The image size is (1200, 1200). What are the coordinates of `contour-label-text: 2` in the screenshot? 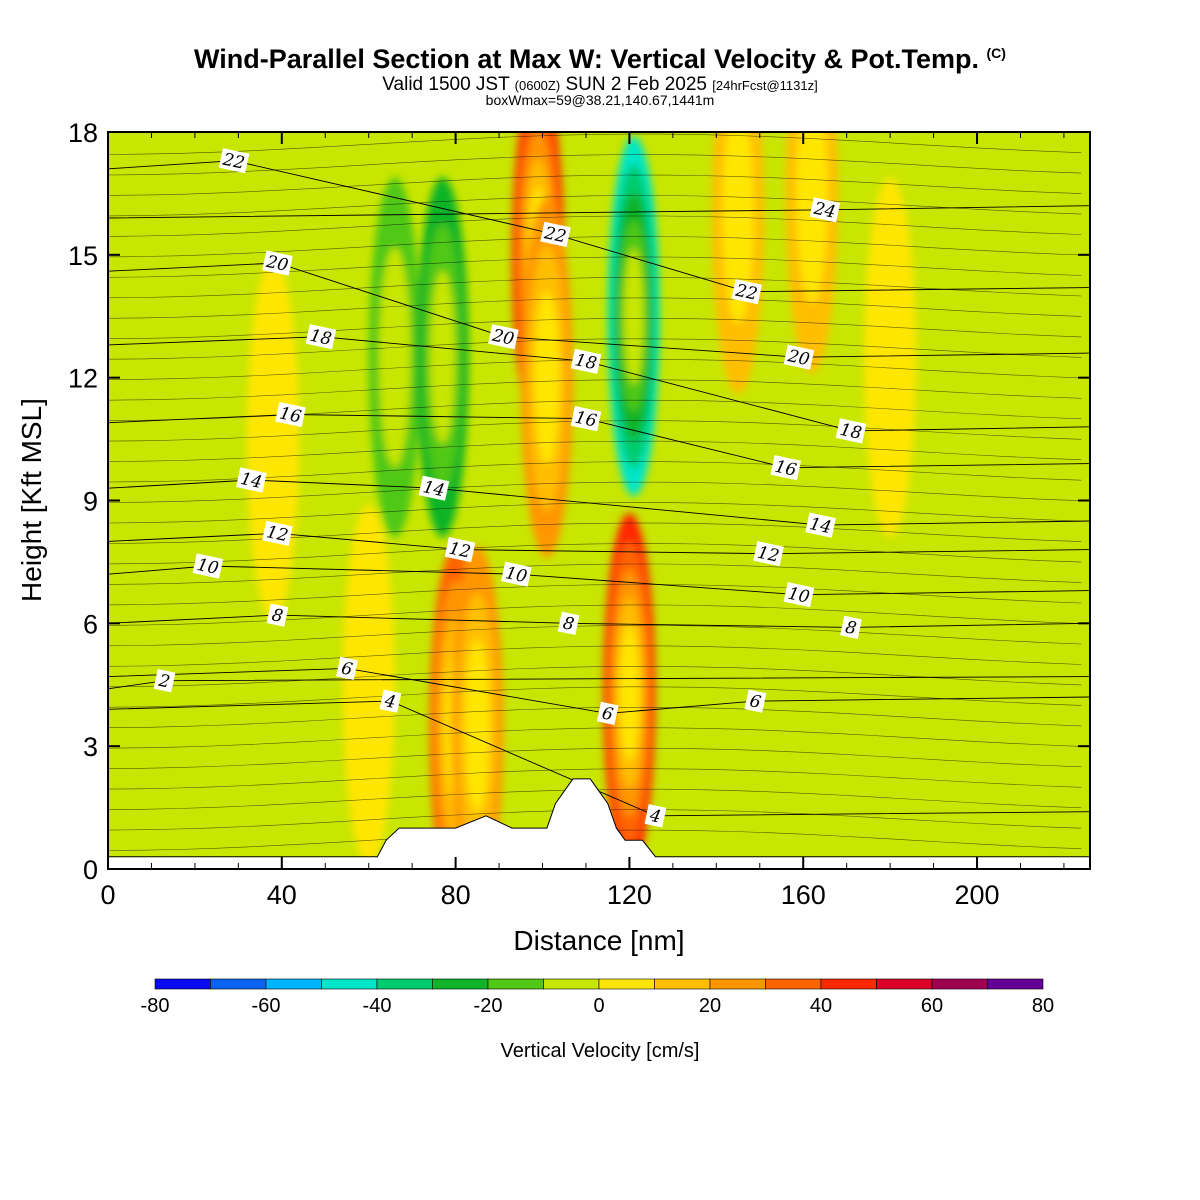 It's located at (164, 682).